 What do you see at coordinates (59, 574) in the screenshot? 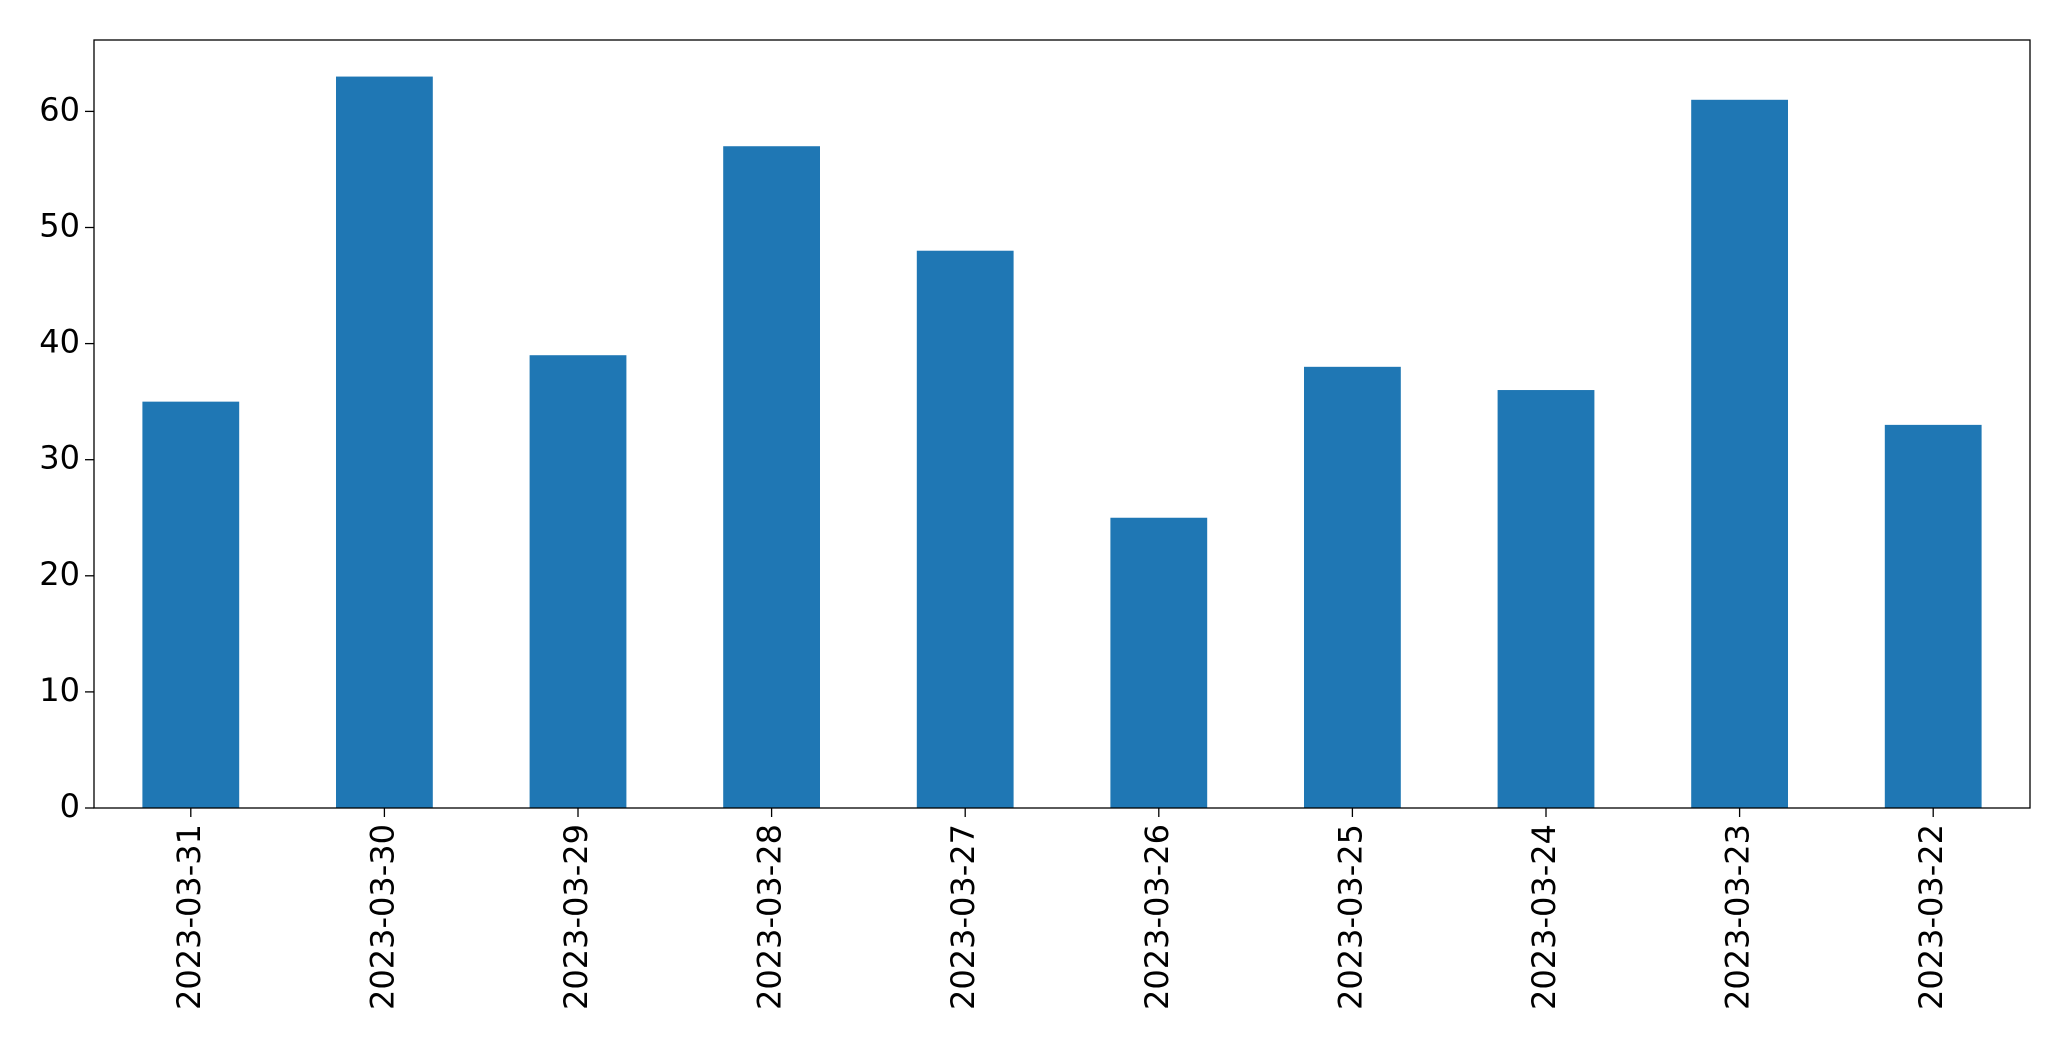
I see `y-tick-label: 20` at bounding box center [59, 574].